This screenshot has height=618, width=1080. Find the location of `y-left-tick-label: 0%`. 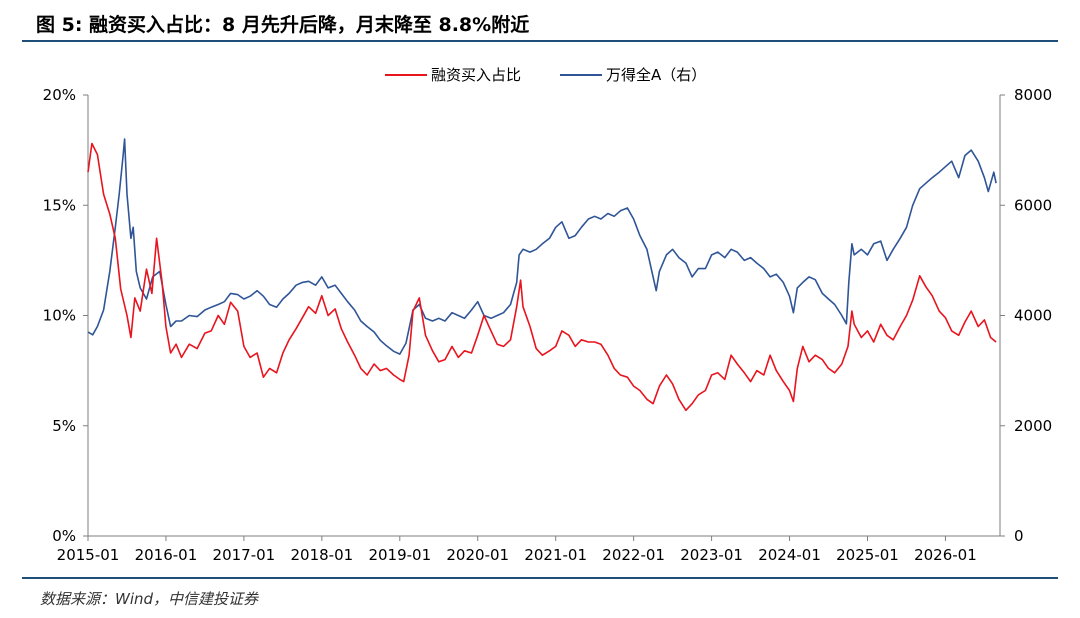

y-left-tick-label: 0% is located at coordinates (64, 536).